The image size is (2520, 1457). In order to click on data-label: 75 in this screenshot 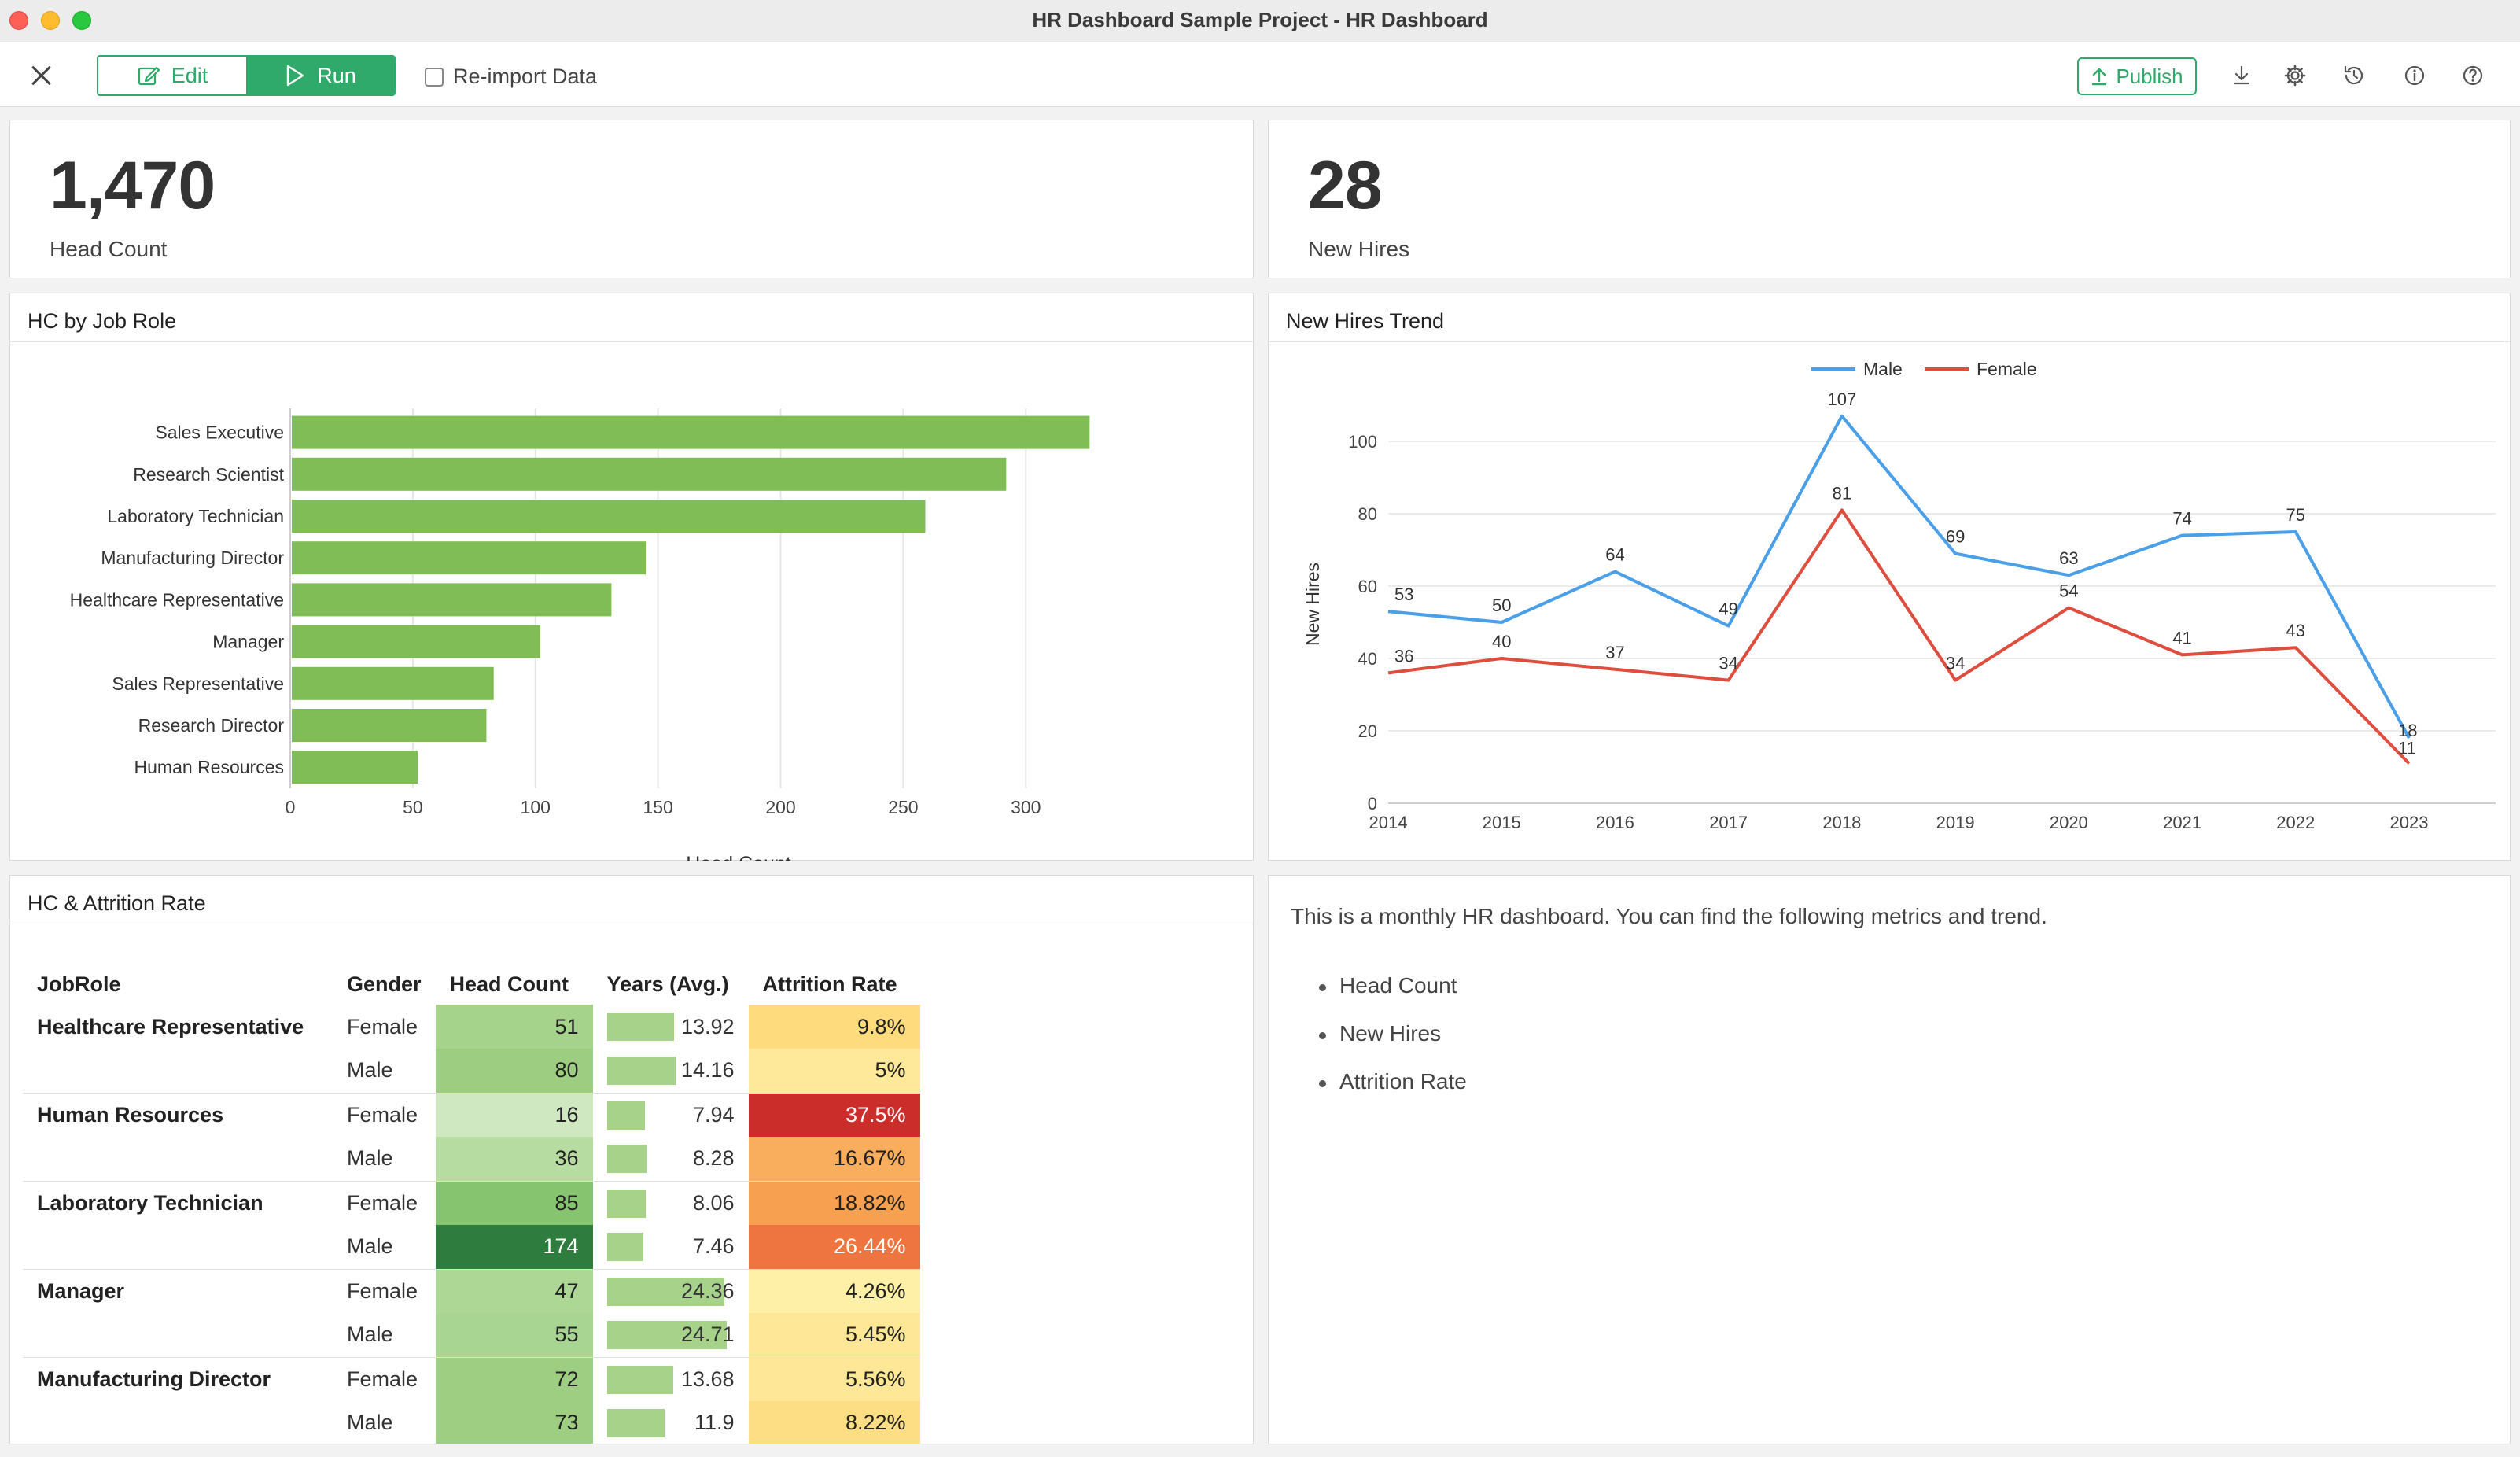, I will do `click(2295, 515)`.